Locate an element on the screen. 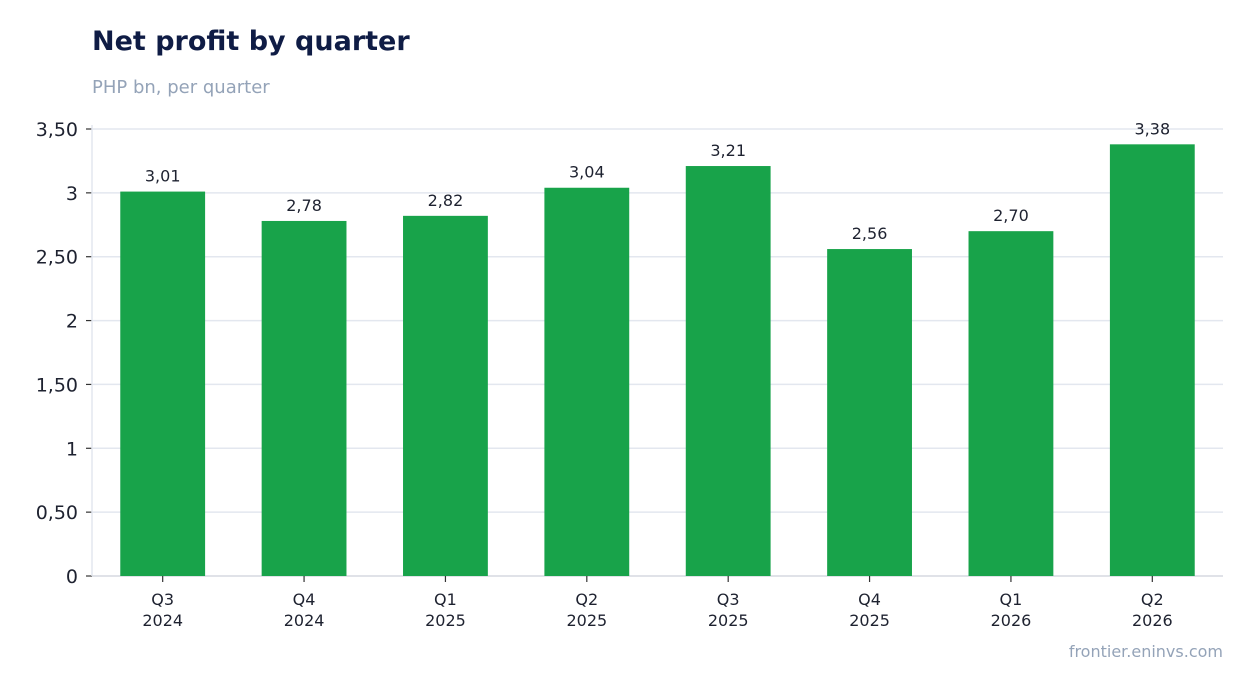 The width and height of the screenshot is (1254, 693). data-label: 2,56 is located at coordinates (870, 233).